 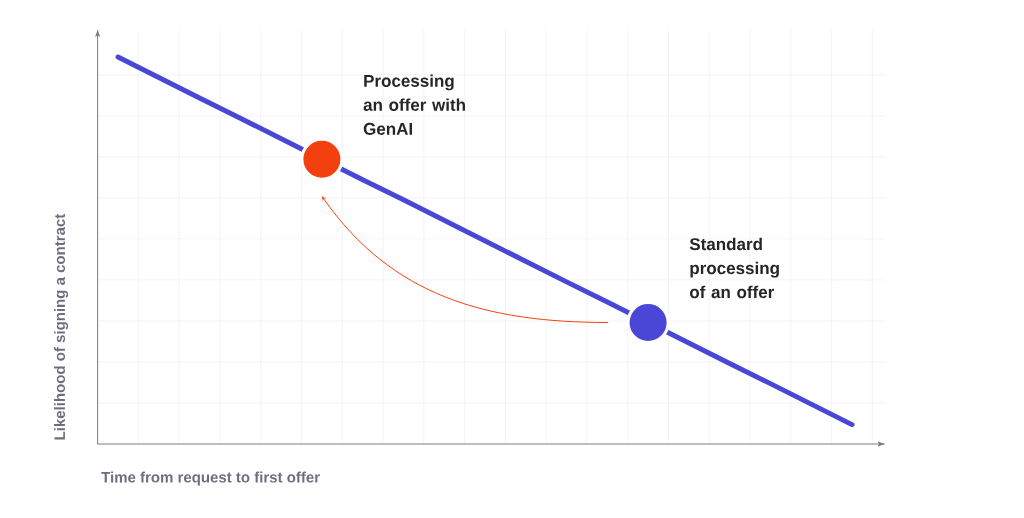 What do you see at coordinates (210, 478) in the screenshot?
I see `x-axis-title: Time from request to first offer` at bounding box center [210, 478].